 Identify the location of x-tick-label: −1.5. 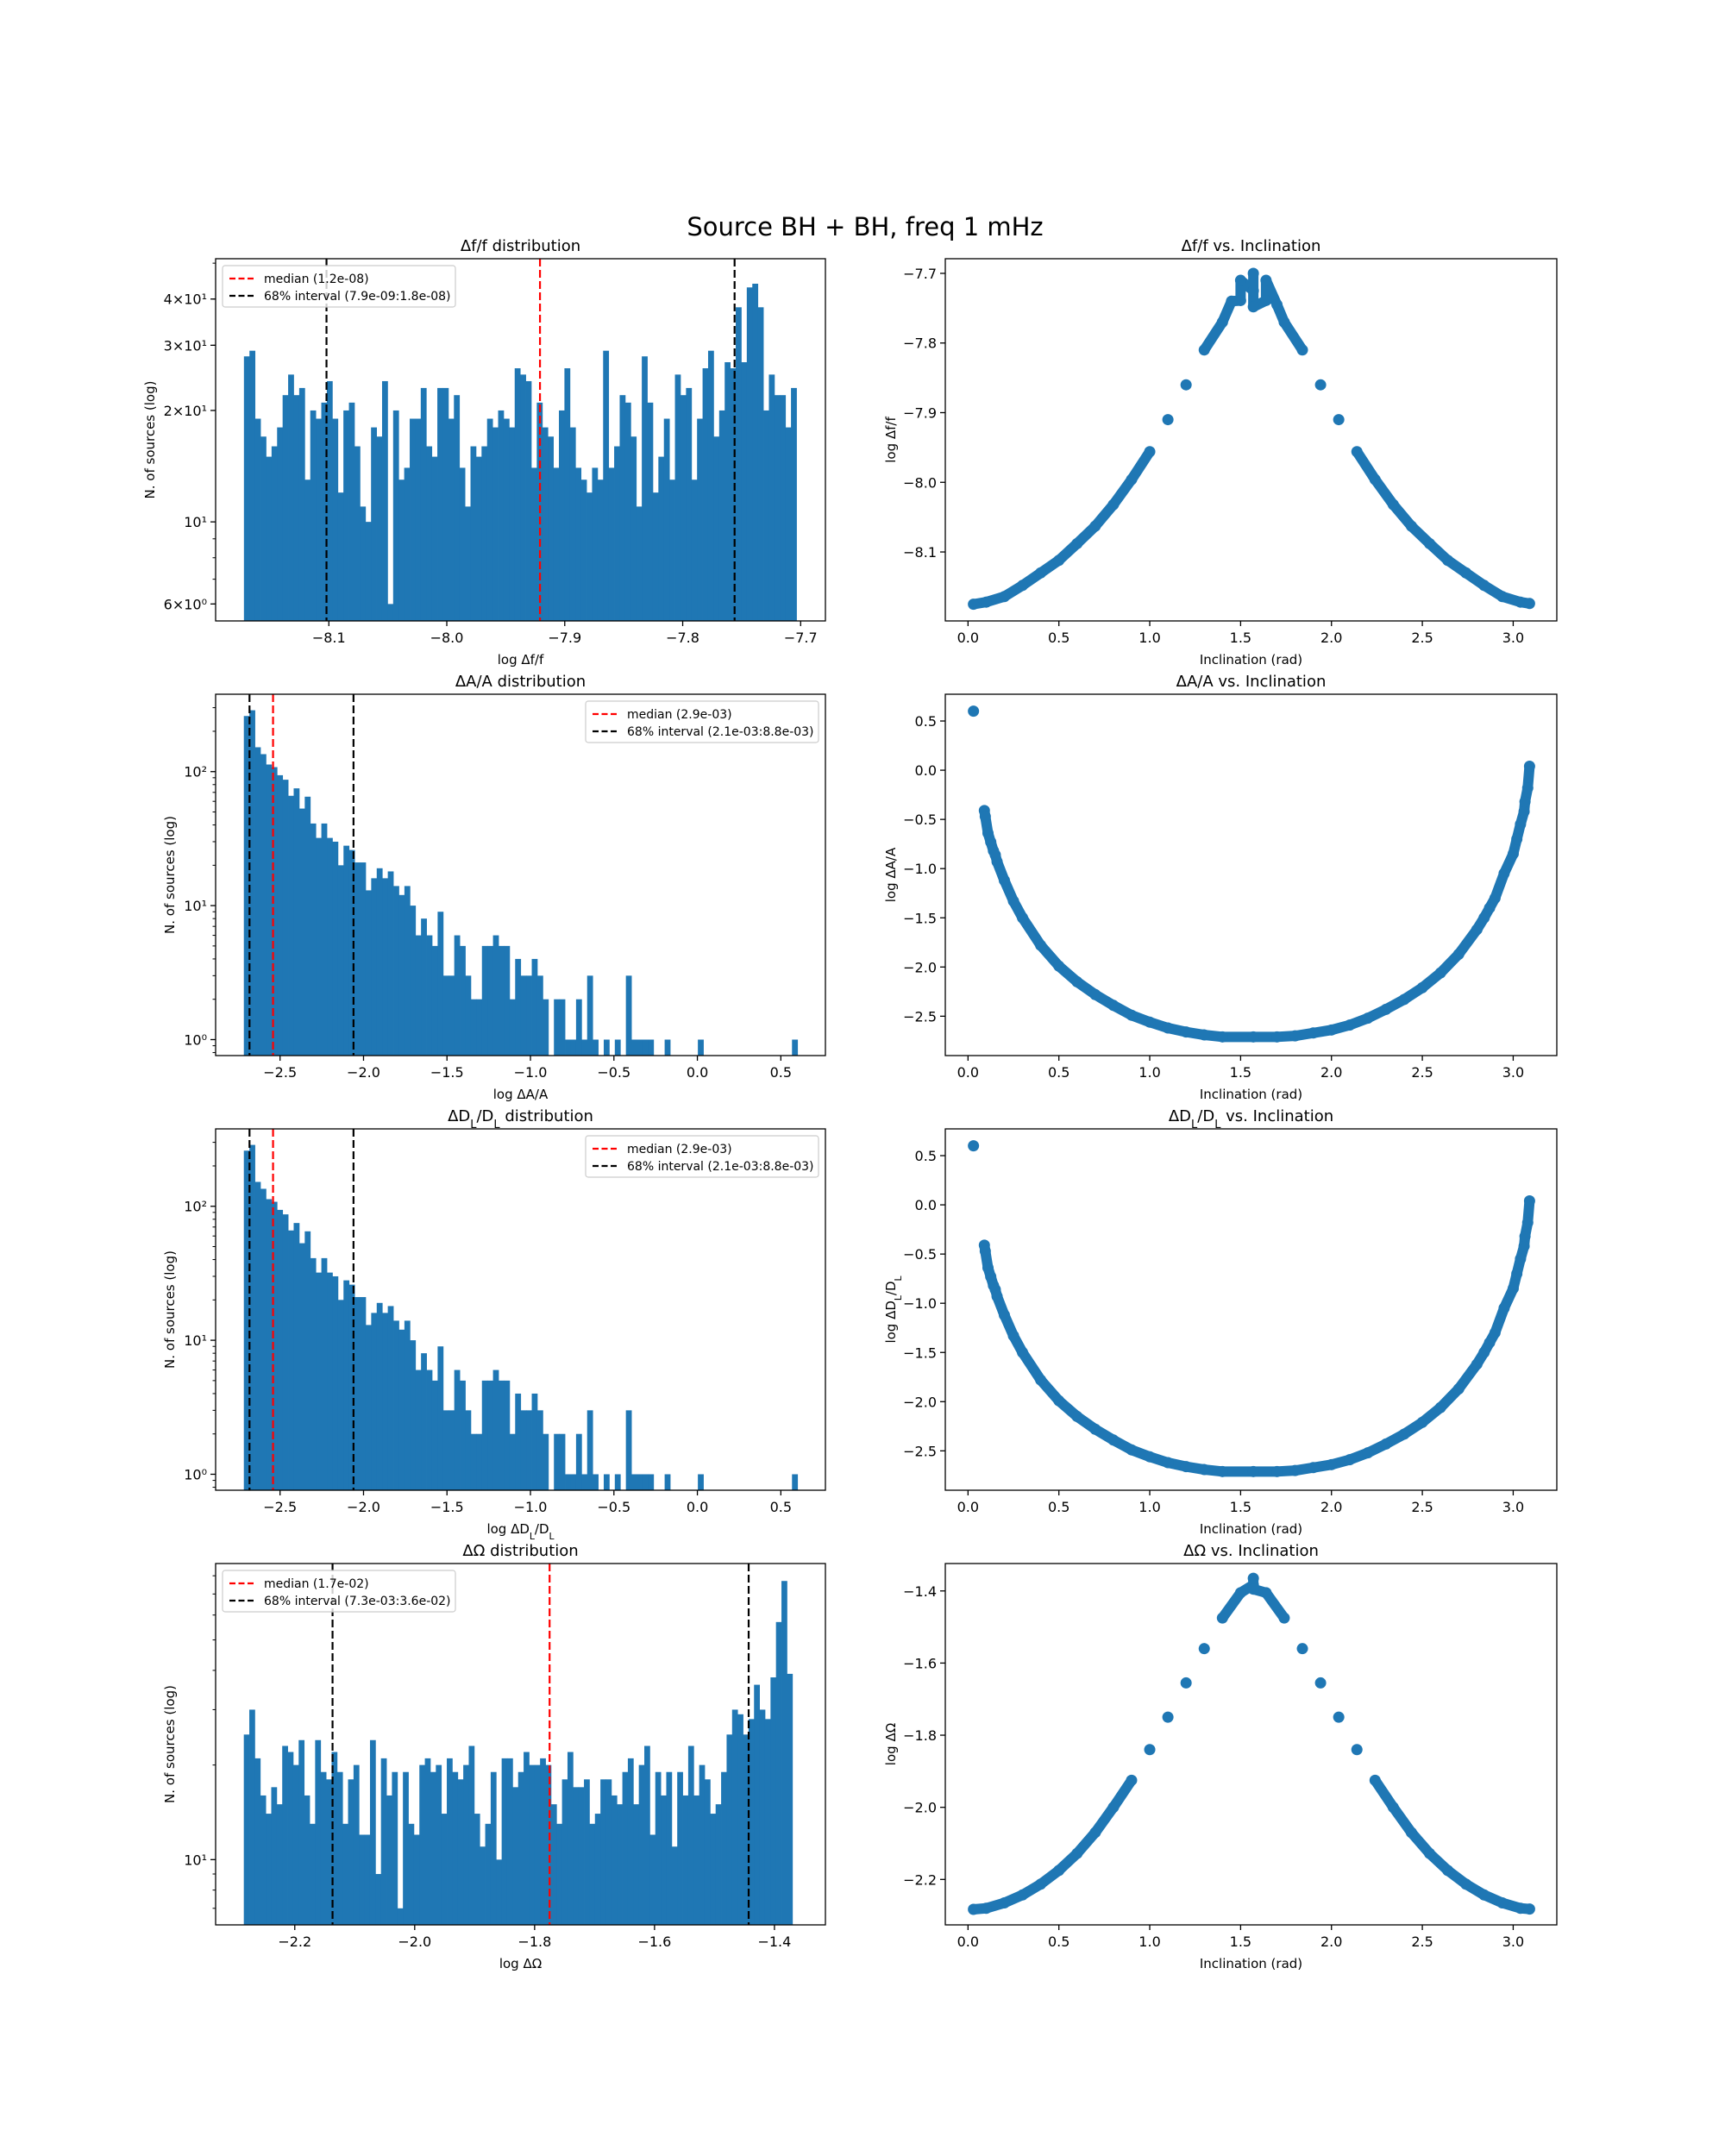
(447, 1507).